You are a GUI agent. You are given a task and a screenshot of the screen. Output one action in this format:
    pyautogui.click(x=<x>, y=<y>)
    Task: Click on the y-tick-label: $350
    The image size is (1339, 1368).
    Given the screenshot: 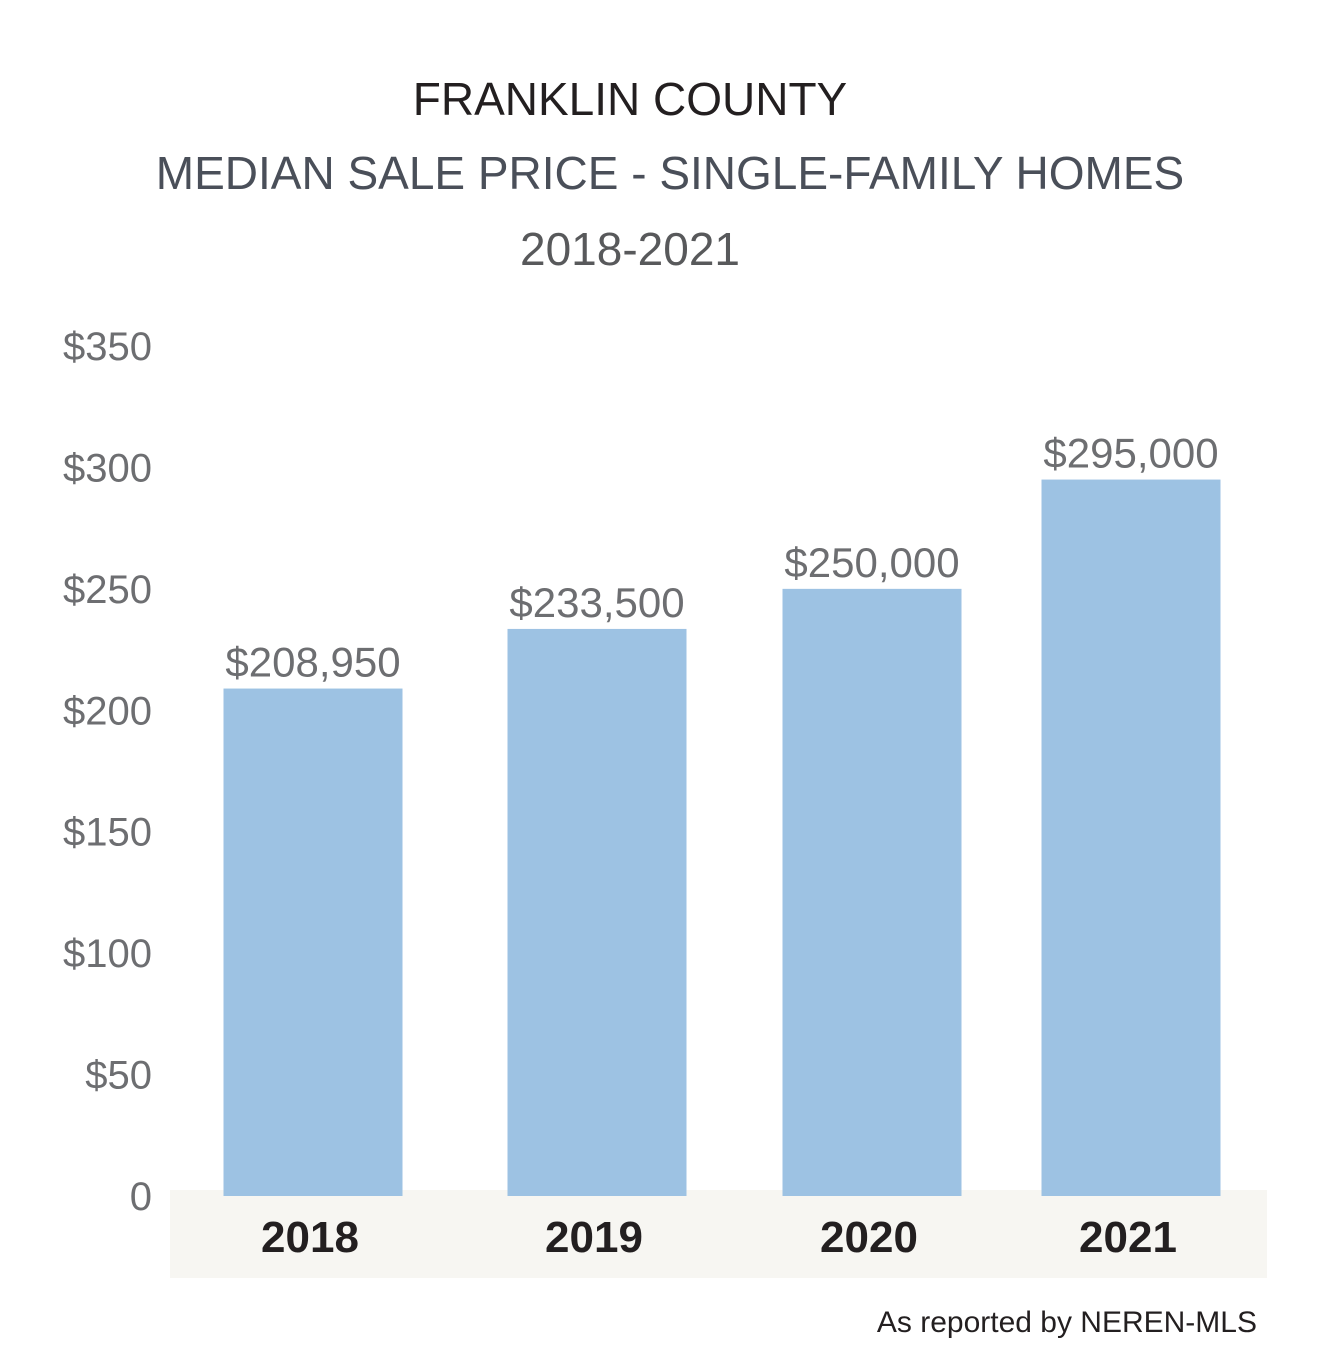 What is the action you would take?
    pyautogui.click(x=107, y=347)
    